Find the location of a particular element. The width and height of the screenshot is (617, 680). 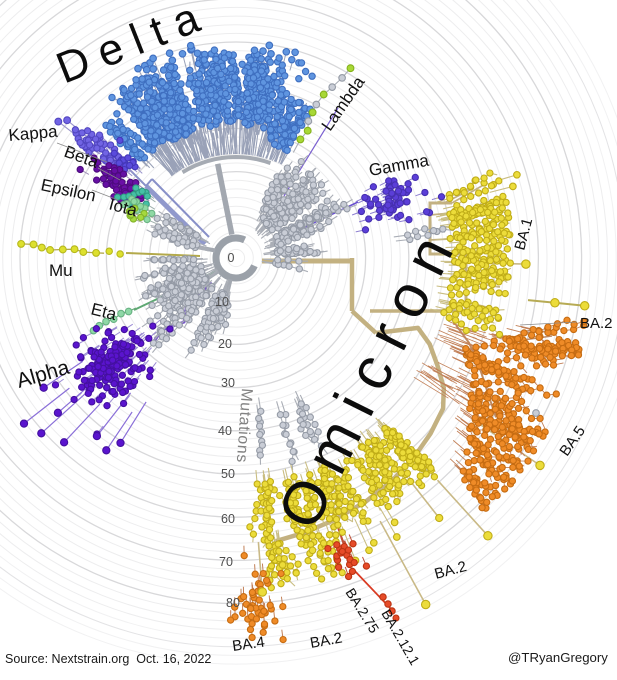

svg-text: Mu is located at coordinates (61, 270).